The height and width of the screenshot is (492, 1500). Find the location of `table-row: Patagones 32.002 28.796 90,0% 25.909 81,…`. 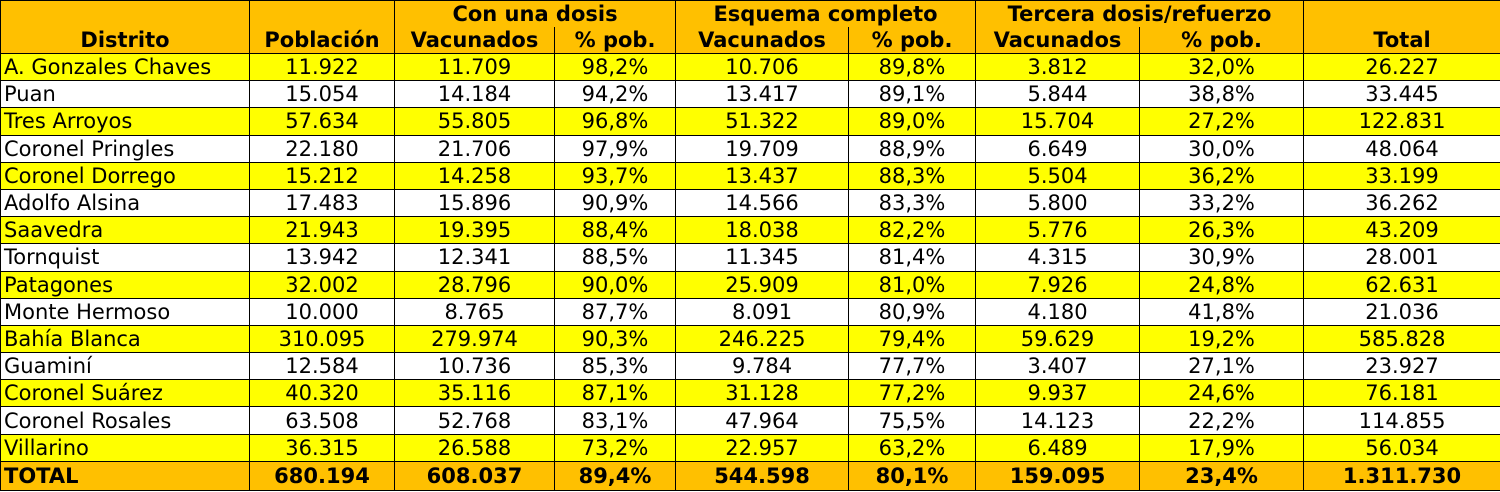

table-row: Patagones 32.002 28.796 90,0% 25.909 81,… is located at coordinates (750, 284).